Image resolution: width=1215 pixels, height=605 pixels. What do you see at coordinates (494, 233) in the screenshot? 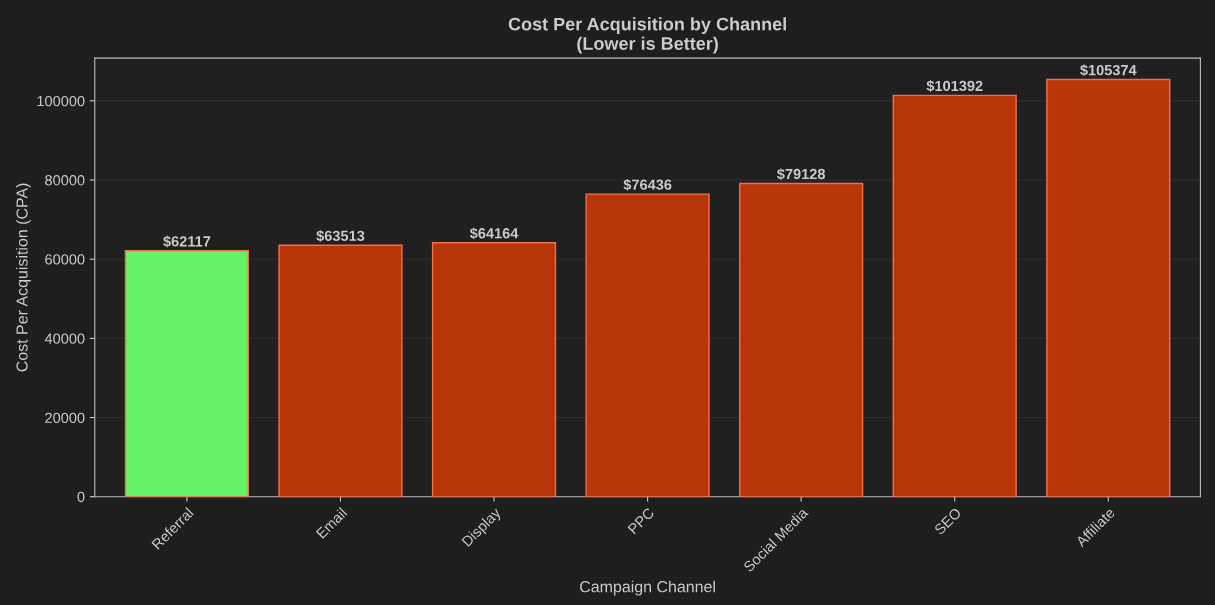
I see `data-label: $64164` at bounding box center [494, 233].